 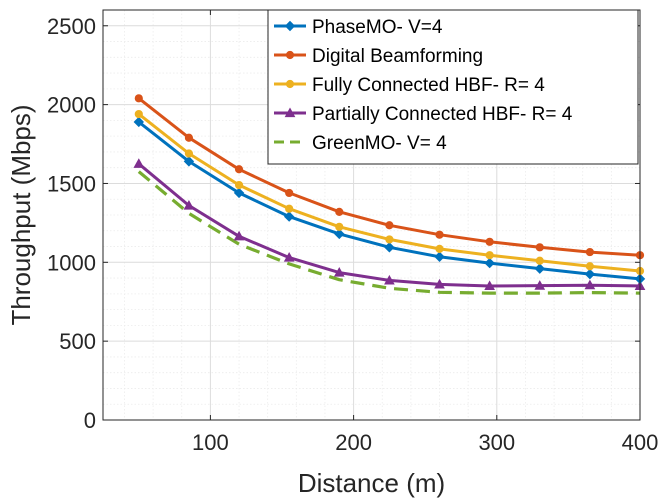 I want to click on x-tick-label: 100, so click(x=210, y=442).